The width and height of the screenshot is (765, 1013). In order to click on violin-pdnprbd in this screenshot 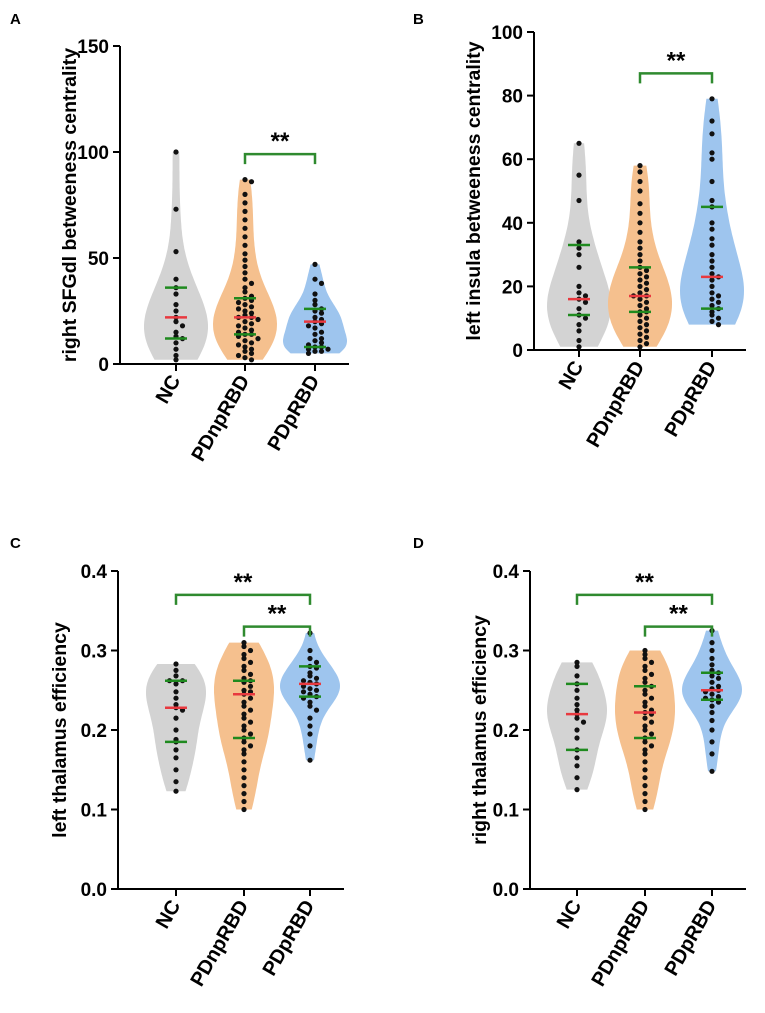, I will do `click(245, 269)`.